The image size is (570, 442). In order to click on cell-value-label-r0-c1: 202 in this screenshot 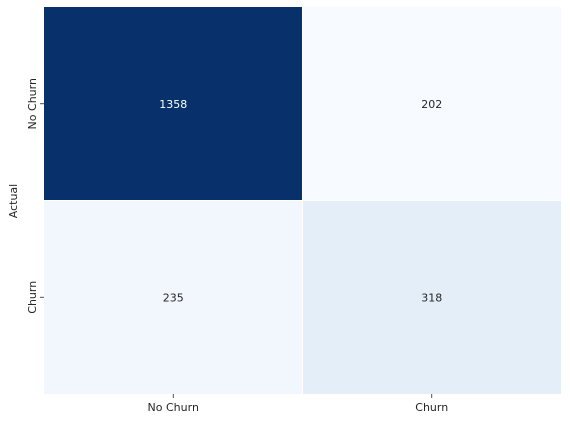, I will do `click(431, 104)`.